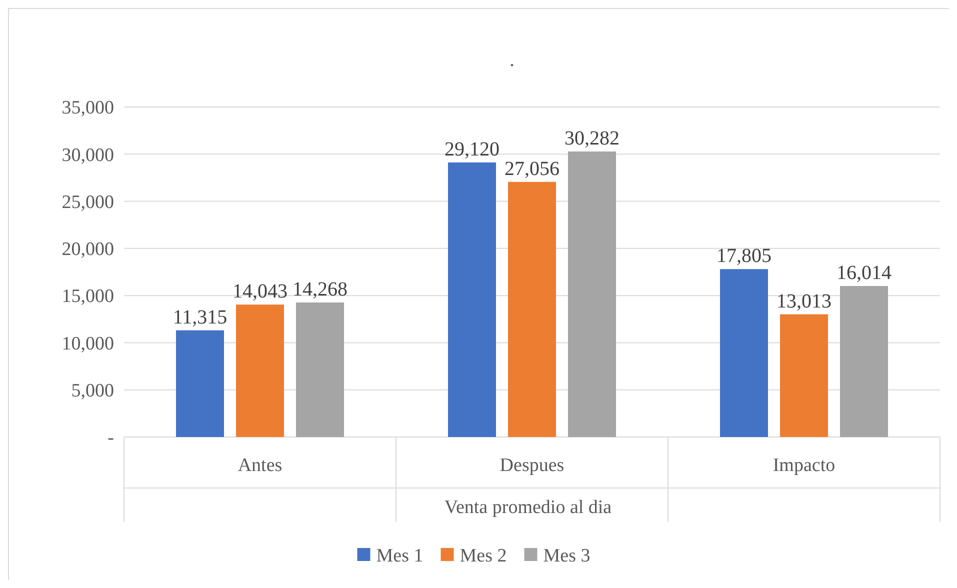 This screenshot has width=957, height=588. Describe the element at coordinates (744, 256) in the screenshot. I see `data-label: 17,805` at that location.